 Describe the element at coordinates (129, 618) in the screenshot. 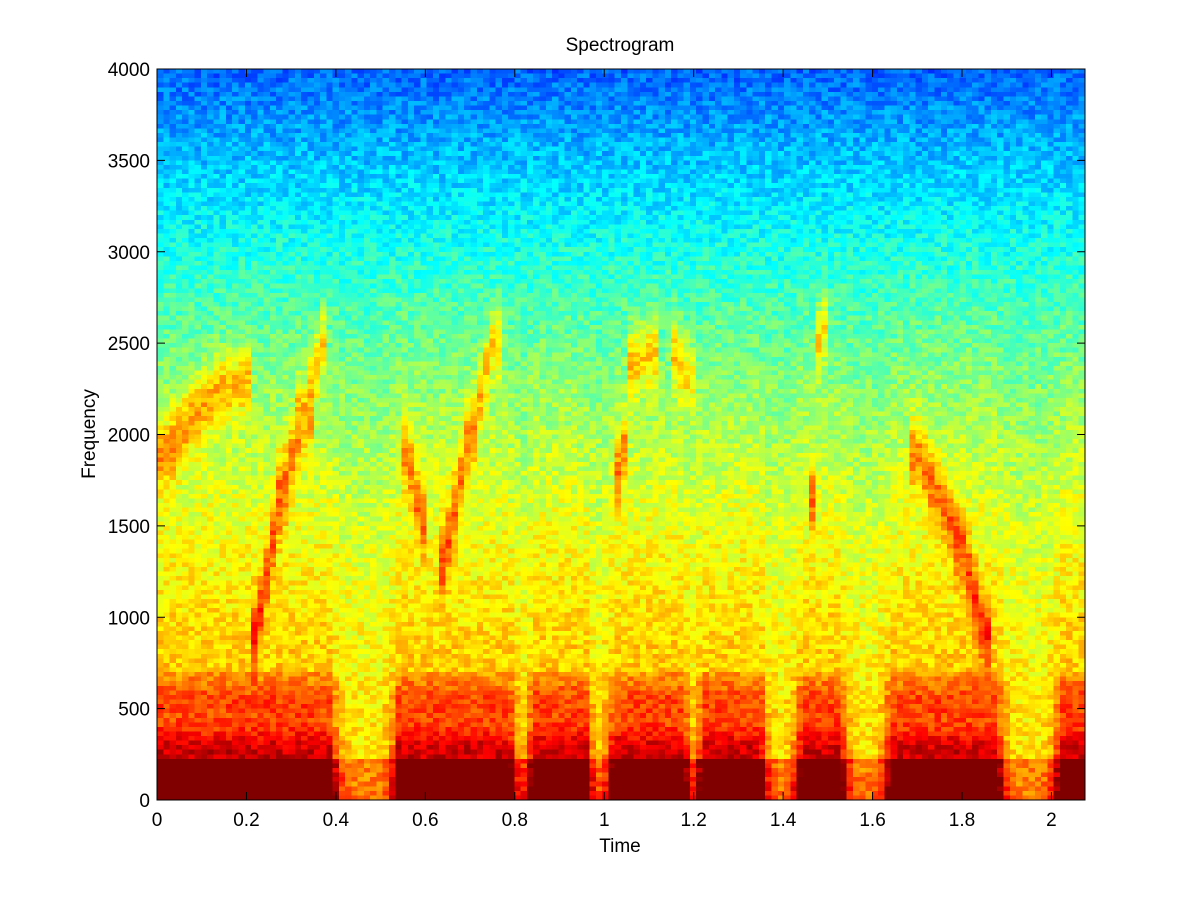

I see `y-tick-label: 1000` at that location.